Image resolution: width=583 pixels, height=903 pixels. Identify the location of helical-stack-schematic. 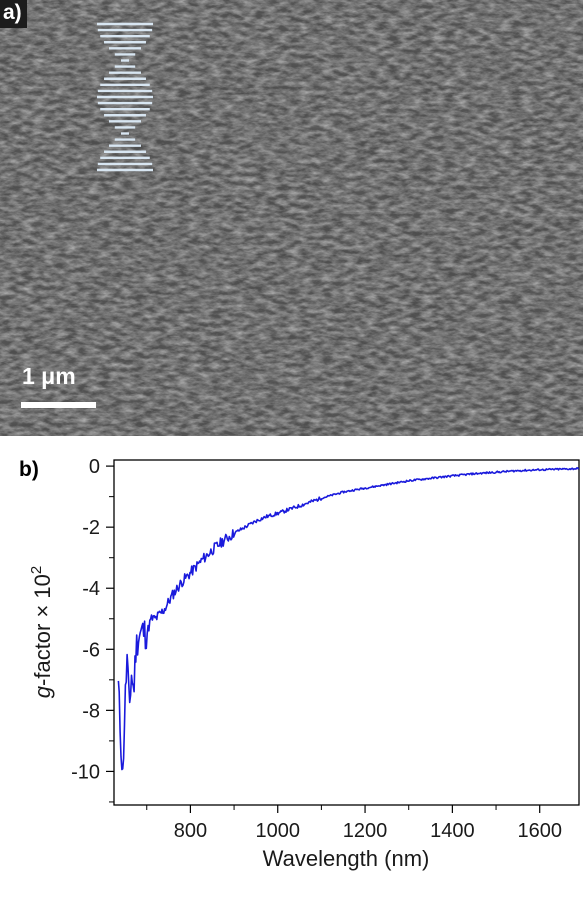
(125, 97).